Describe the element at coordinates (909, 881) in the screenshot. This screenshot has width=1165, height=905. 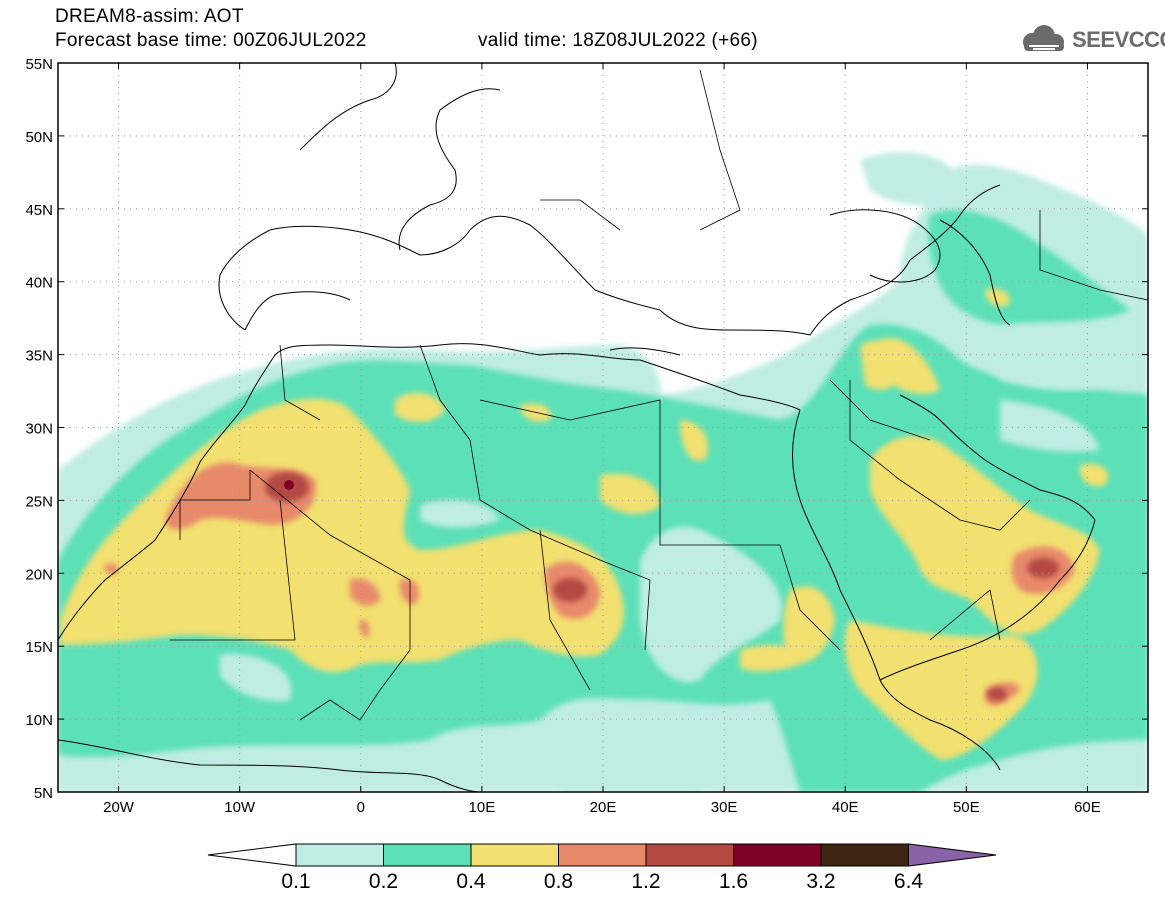
I see `colorbar-label: 6.4` at that location.